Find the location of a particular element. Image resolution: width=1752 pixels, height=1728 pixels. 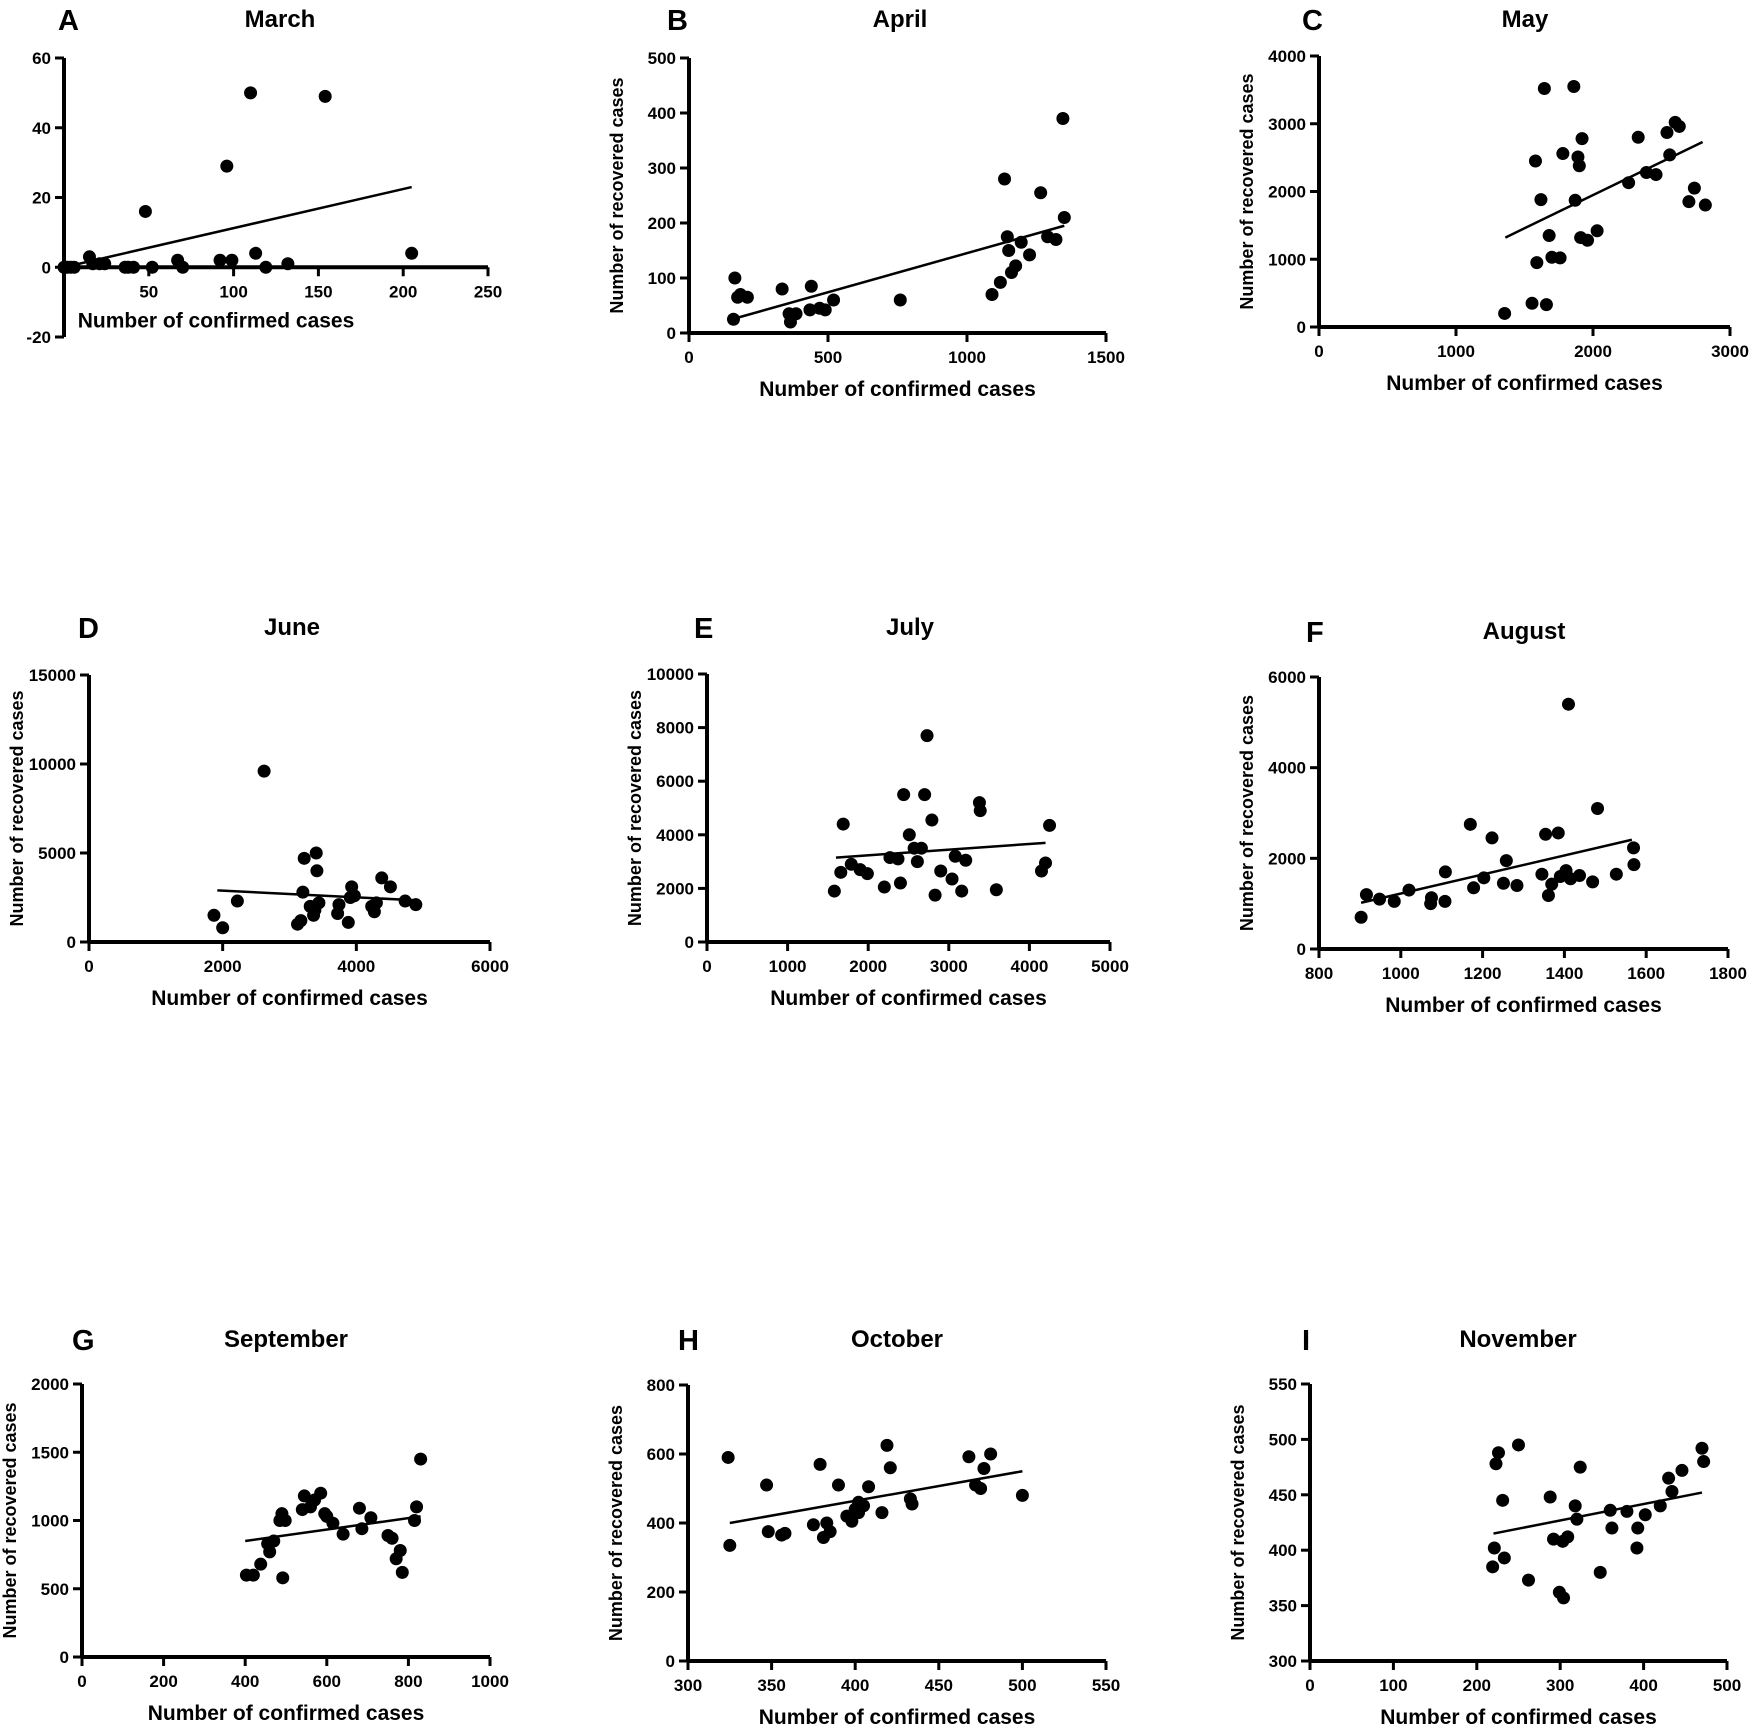

x-tick-label: 1400 is located at coordinates (1564, 973).